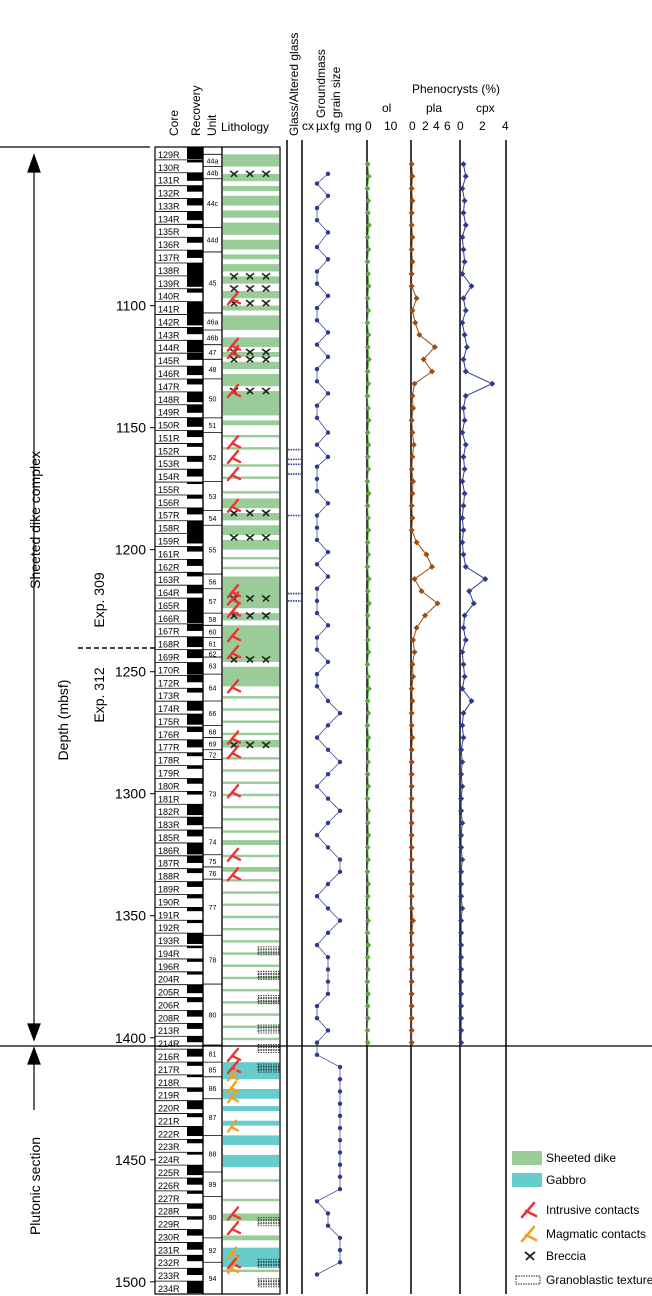  Describe the element at coordinates (213, 497) in the screenshot. I see `unit-label-53: 53` at that location.